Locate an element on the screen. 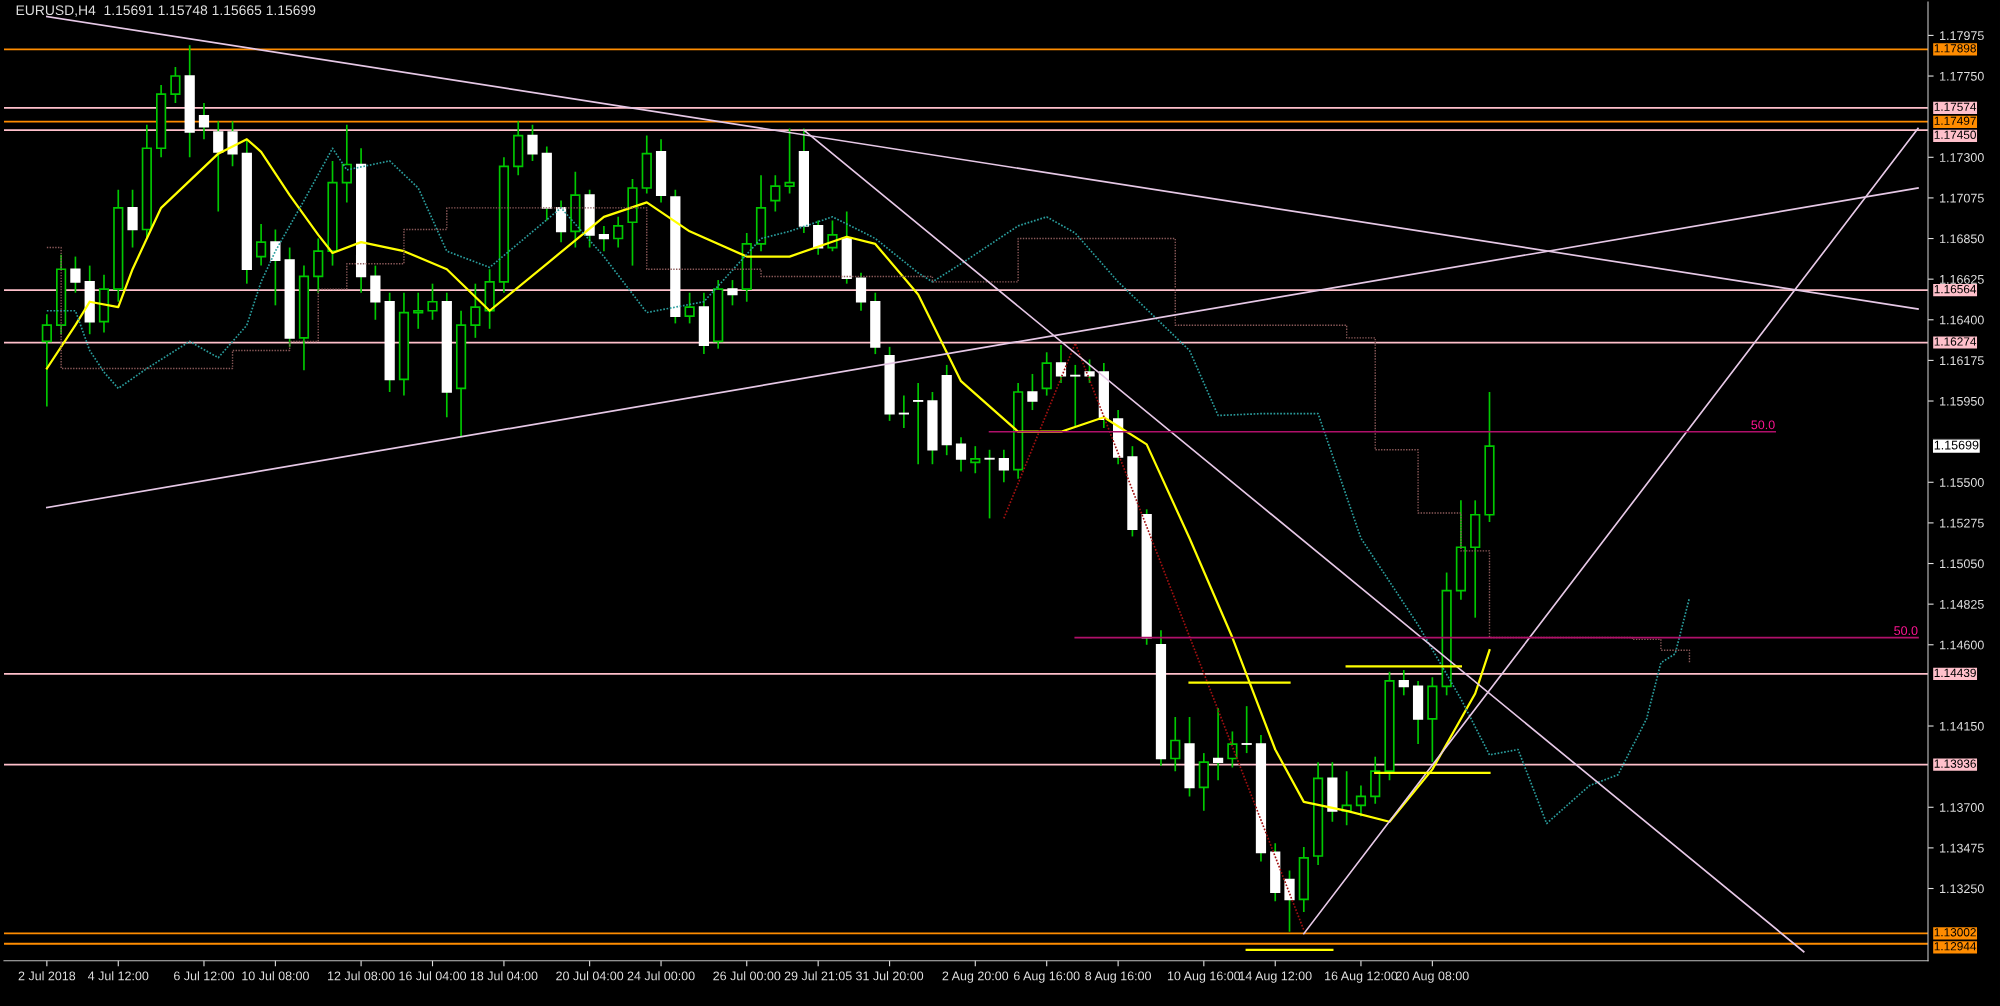 This screenshot has height=1006, width=2000. y-tick-label: 1.15500 is located at coordinates (1962, 482).